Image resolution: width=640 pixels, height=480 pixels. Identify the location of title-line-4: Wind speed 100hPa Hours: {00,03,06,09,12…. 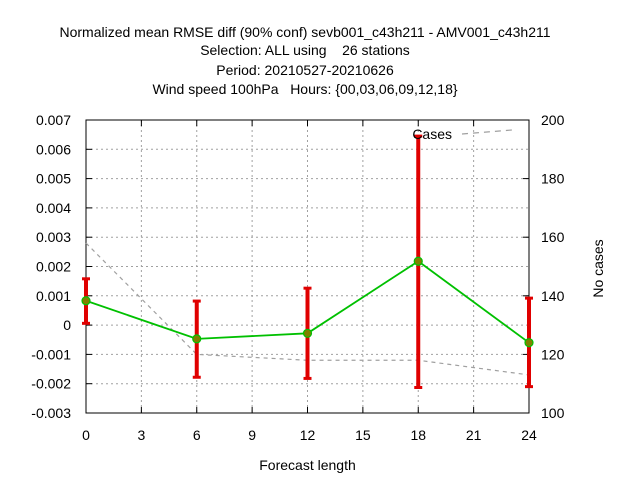
(304, 89).